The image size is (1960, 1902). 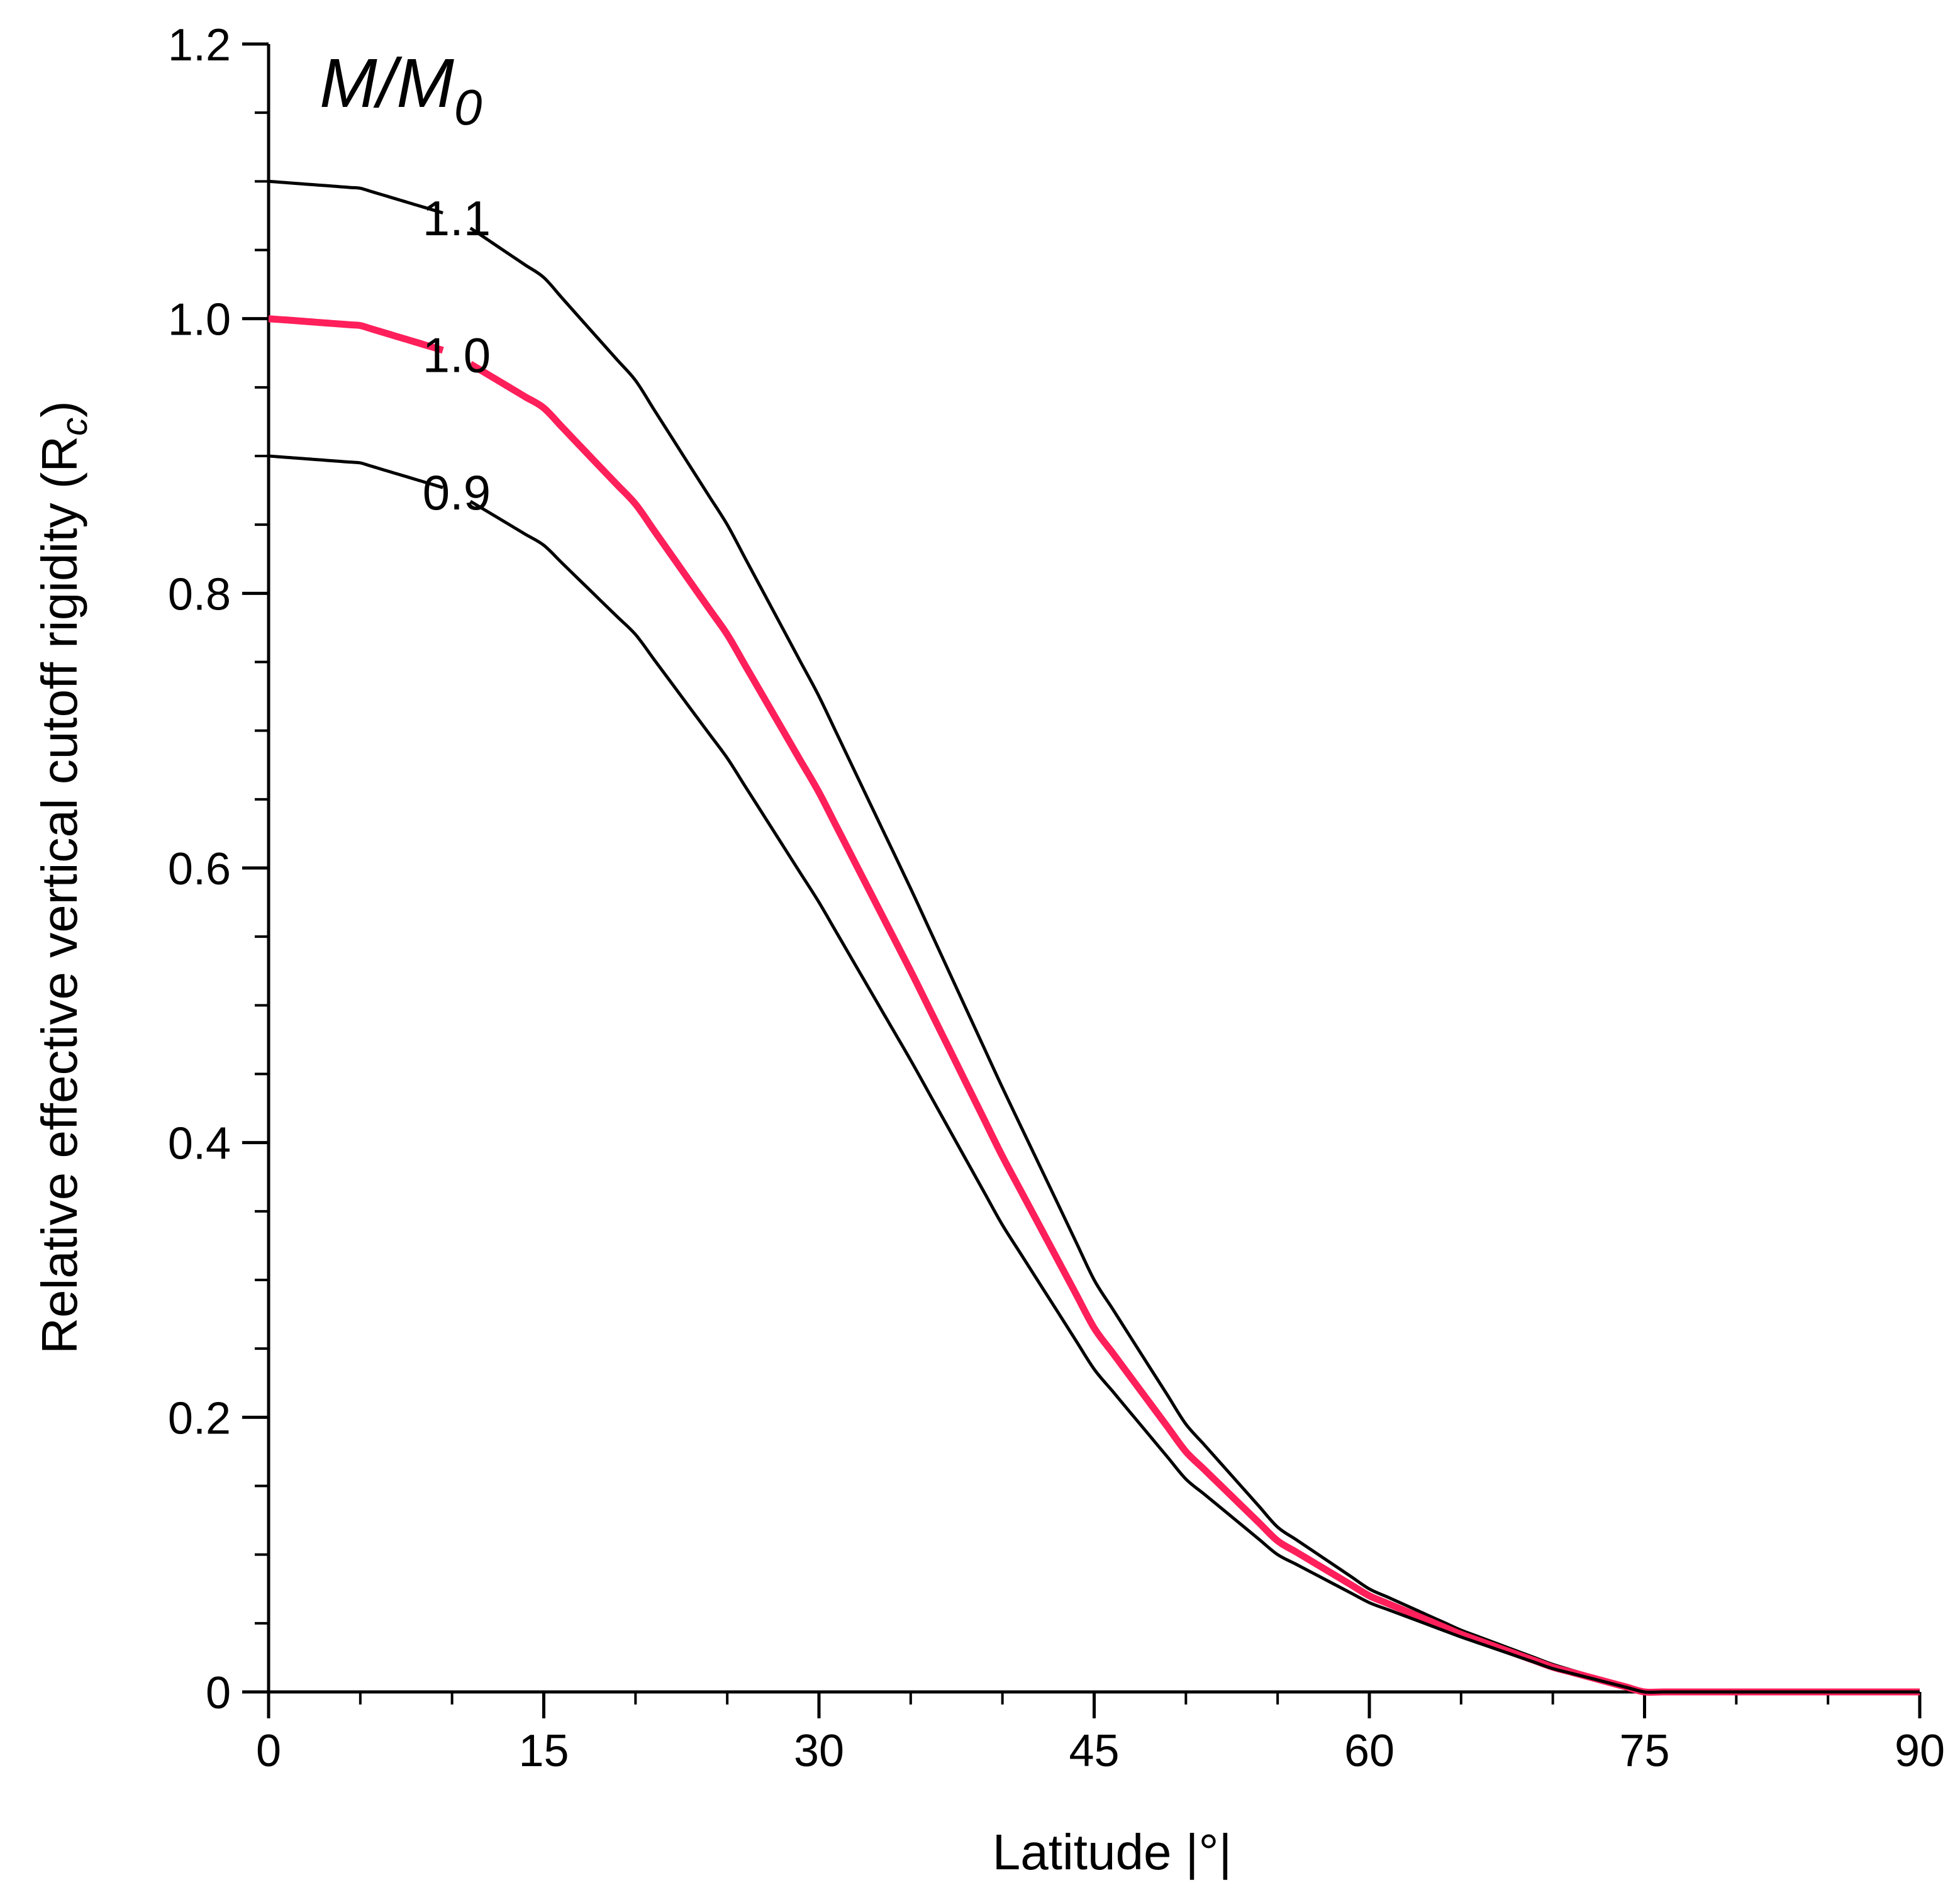 I want to click on curve-labels: 1.1 1.0 0.9, so click(x=457, y=355).